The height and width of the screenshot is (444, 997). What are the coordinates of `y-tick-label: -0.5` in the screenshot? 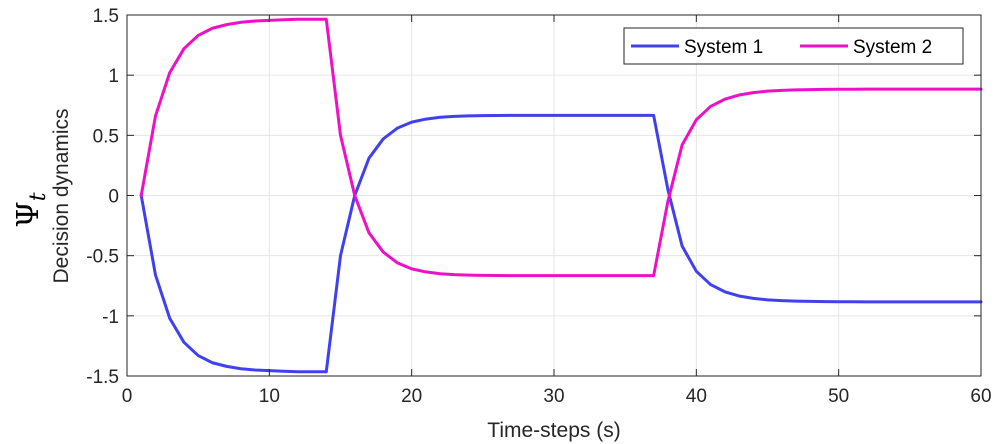 It's located at (102, 257).